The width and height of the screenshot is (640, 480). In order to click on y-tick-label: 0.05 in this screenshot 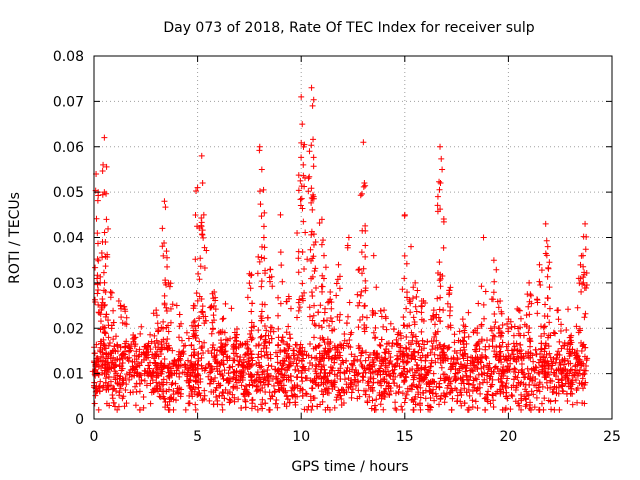, I will do `click(68, 193)`.